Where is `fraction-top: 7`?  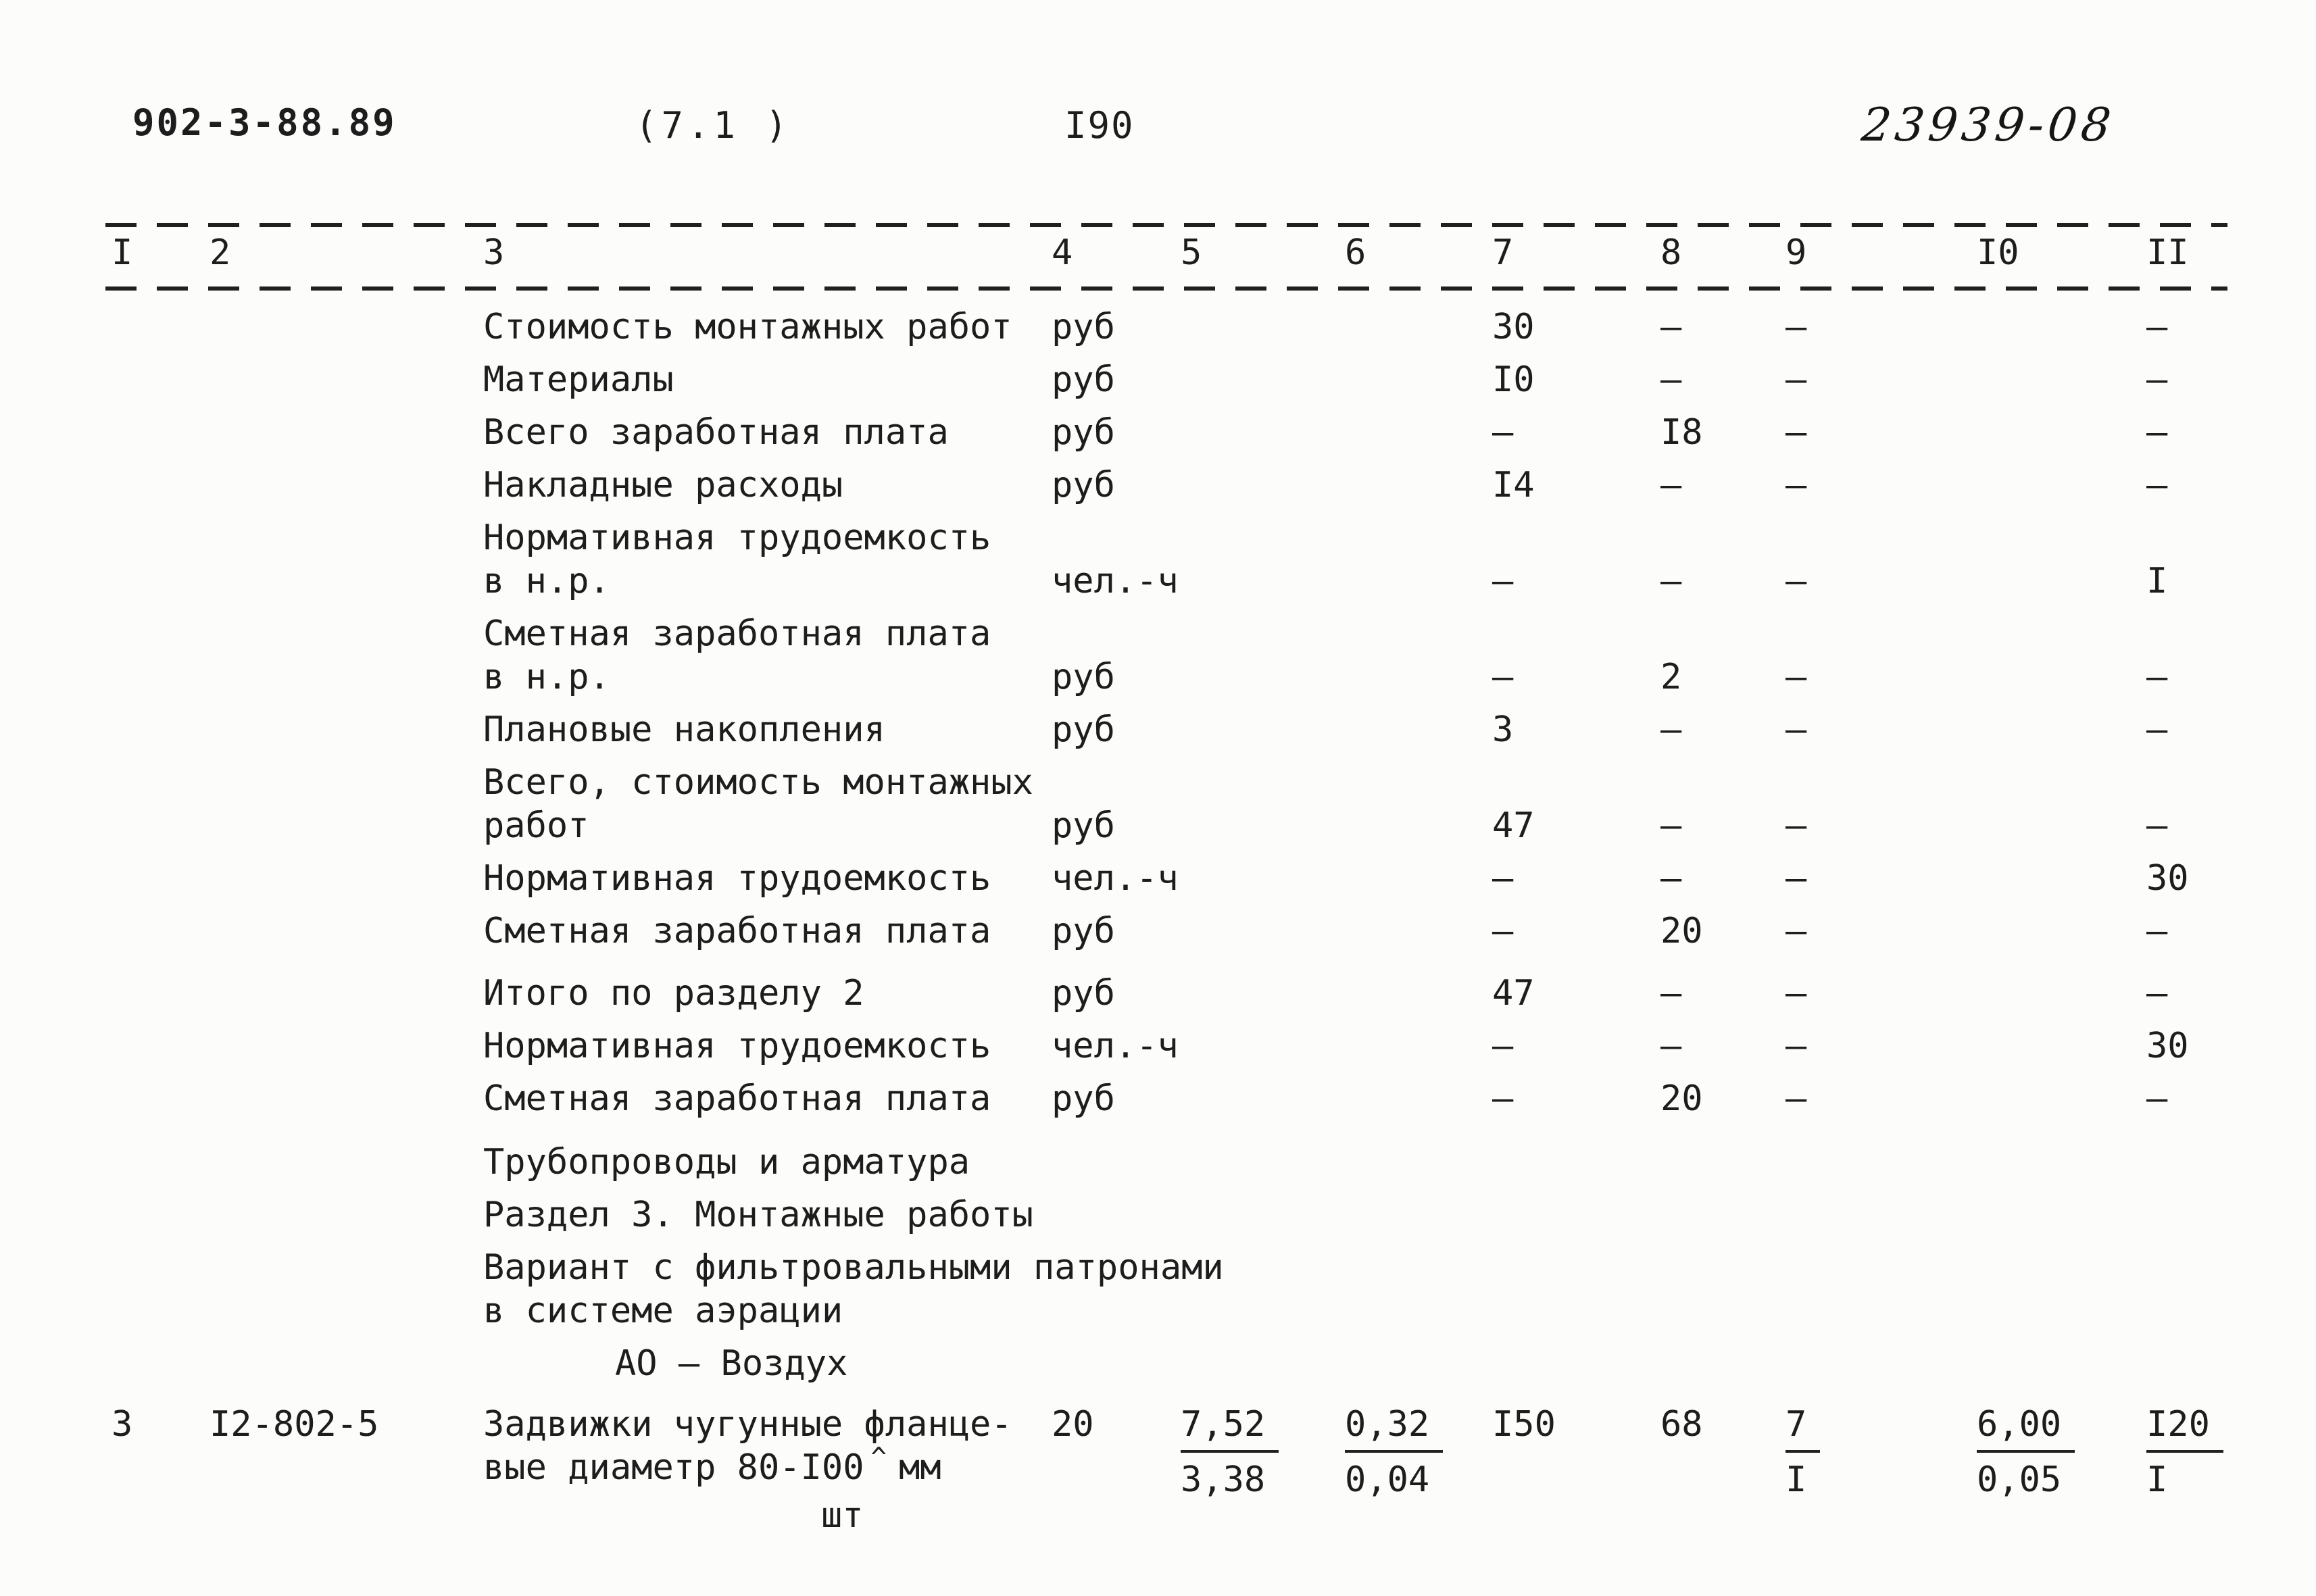 fraction-top: 7 is located at coordinates (1803, 1428).